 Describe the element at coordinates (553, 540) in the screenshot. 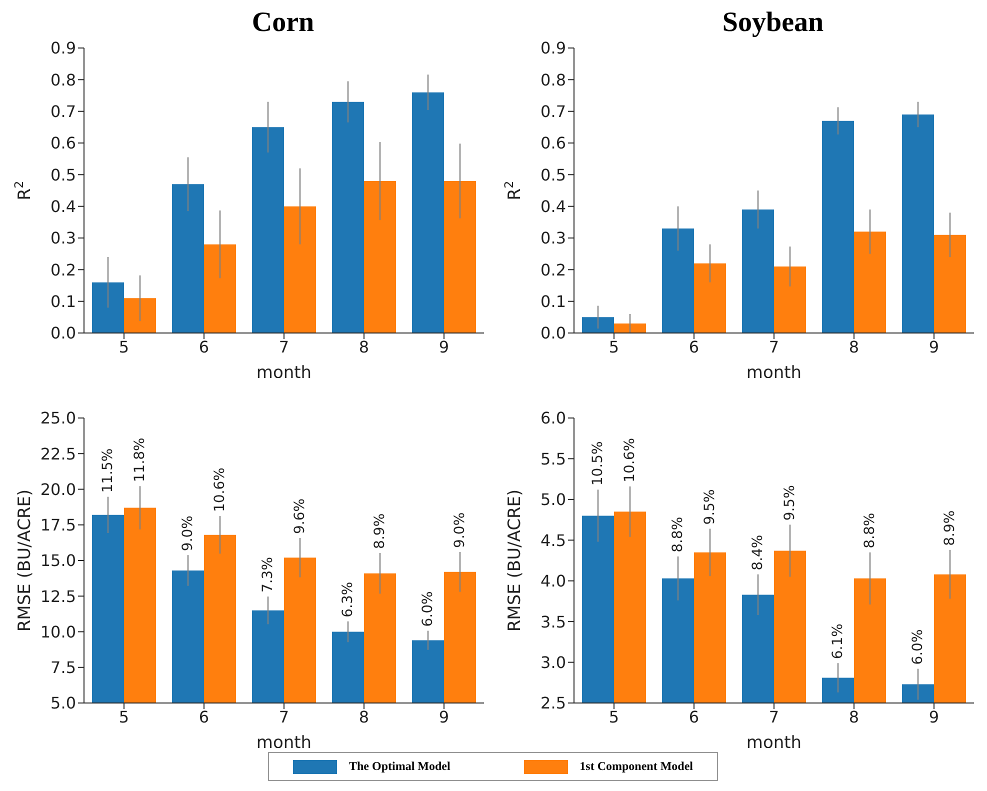

I see `y-tick-label: 4.5` at that location.